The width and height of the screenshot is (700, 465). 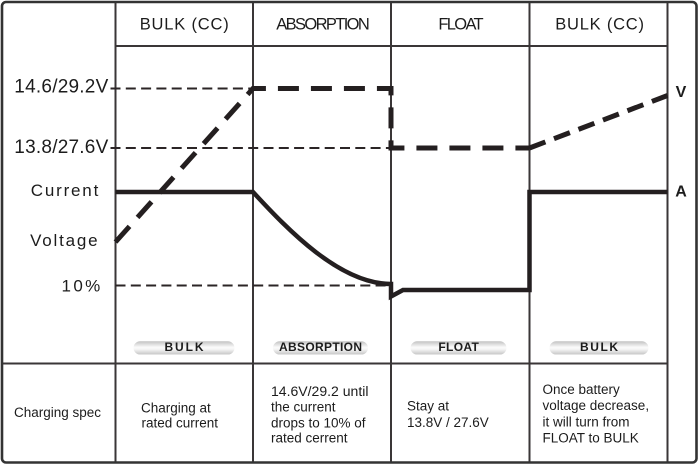 What do you see at coordinates (586, 422) in the screenshot?
I see `svg-text: it will turn from` at bounding box center [586, 422].